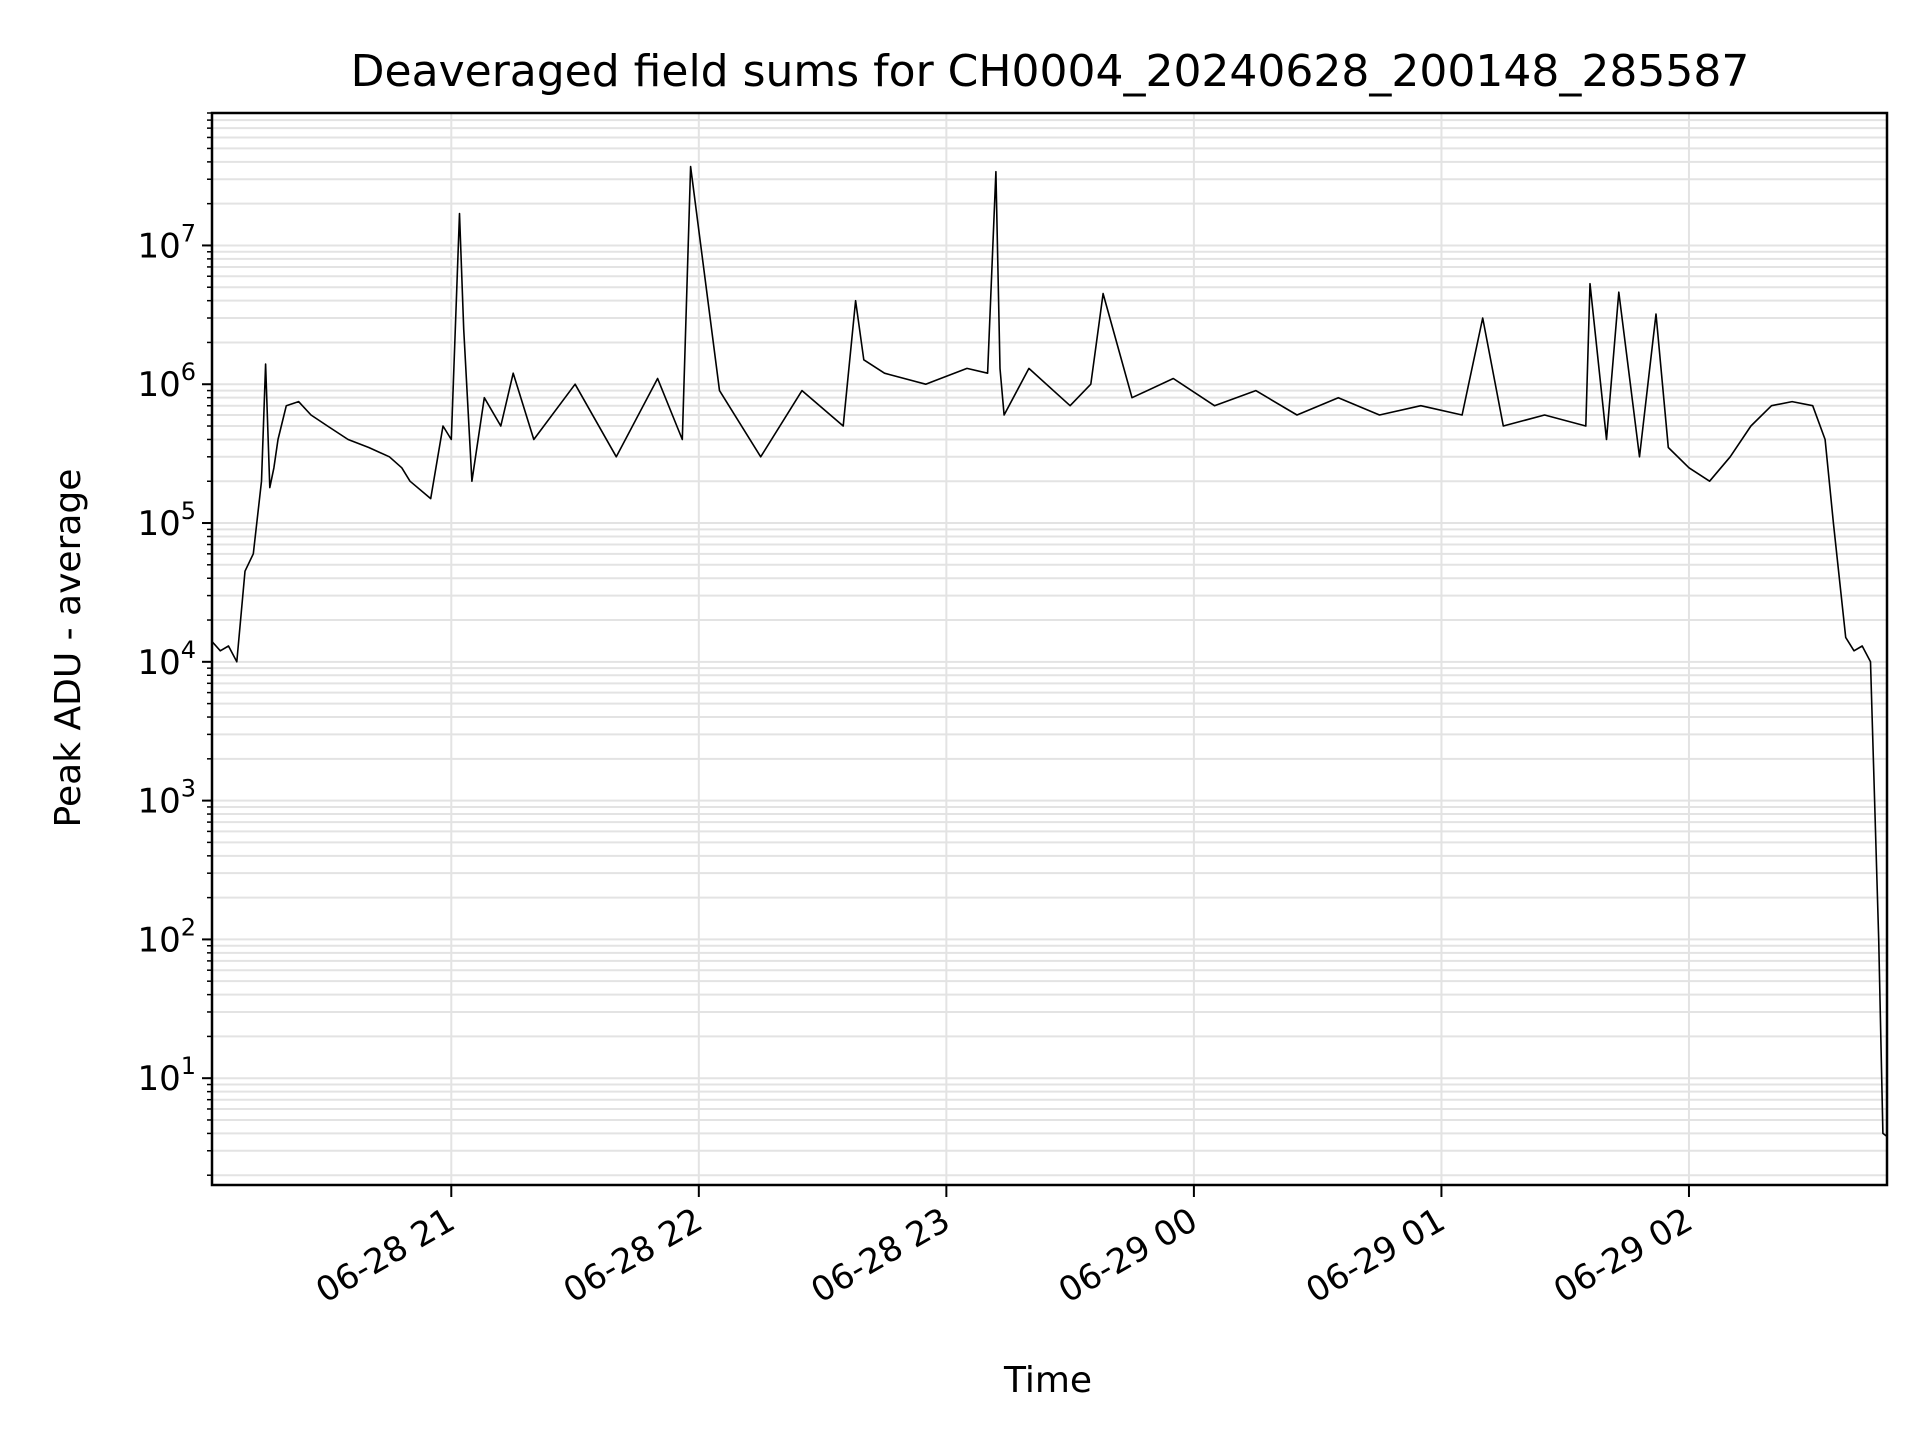 The width and height of the screenshot is (1920, 1440). I want to click on y-tick-label: 10², so click(166, 936).